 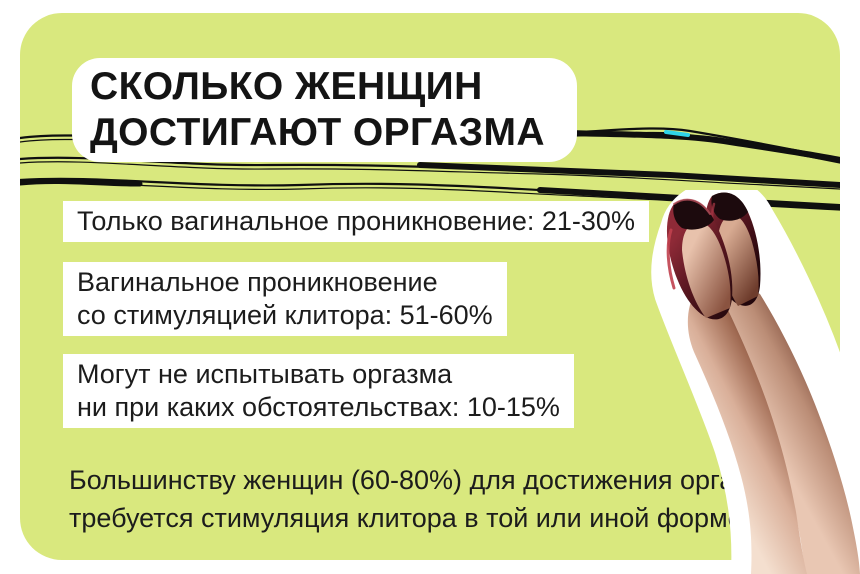 What do you see at coordinates (318, 407) in the screenshot?
I see `stat-line: ни при каких обстоятельствах: 10-15%` at bounding box center [318, 407].